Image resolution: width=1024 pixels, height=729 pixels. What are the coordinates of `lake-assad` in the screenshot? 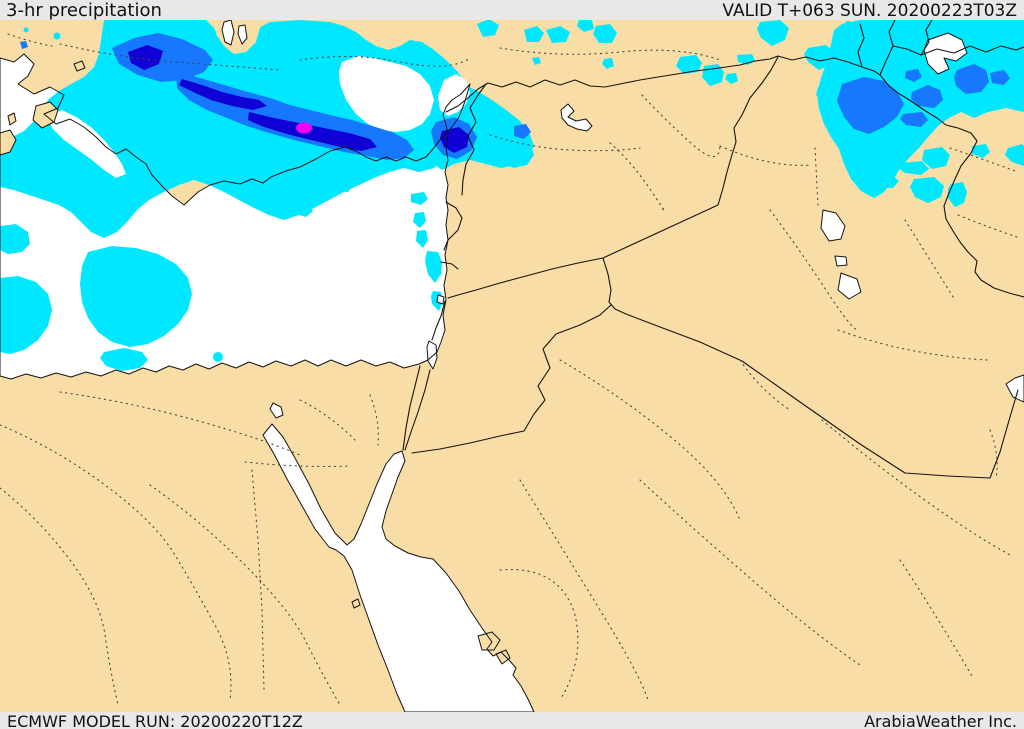 It's located at (576, 117).